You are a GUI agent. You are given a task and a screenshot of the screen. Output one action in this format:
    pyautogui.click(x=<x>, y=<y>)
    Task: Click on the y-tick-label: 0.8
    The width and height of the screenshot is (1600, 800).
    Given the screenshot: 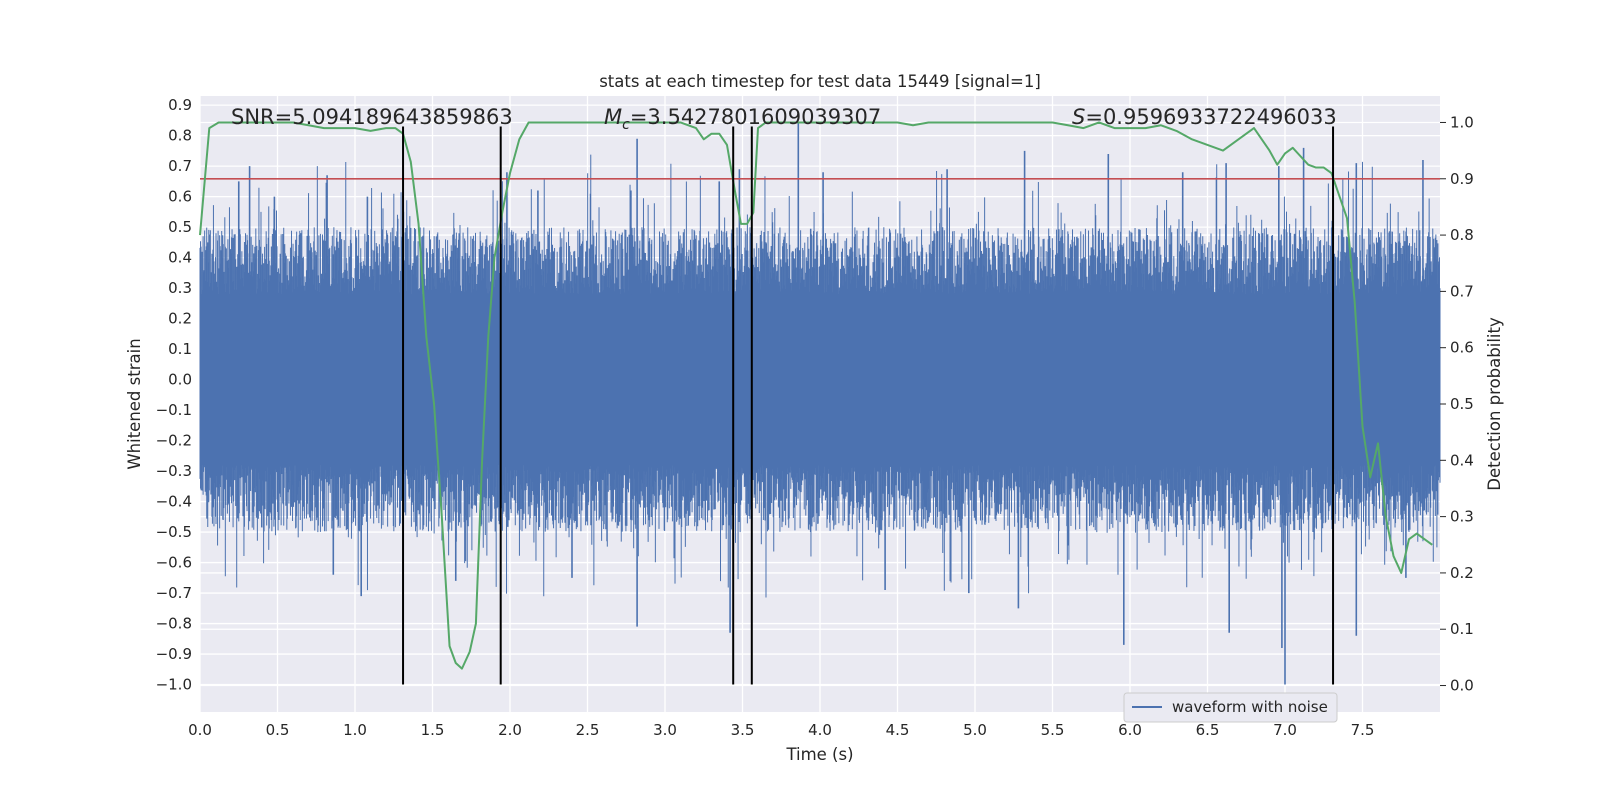 What is the action you would take?
    pyautogui.click(x=180, y=136)
    